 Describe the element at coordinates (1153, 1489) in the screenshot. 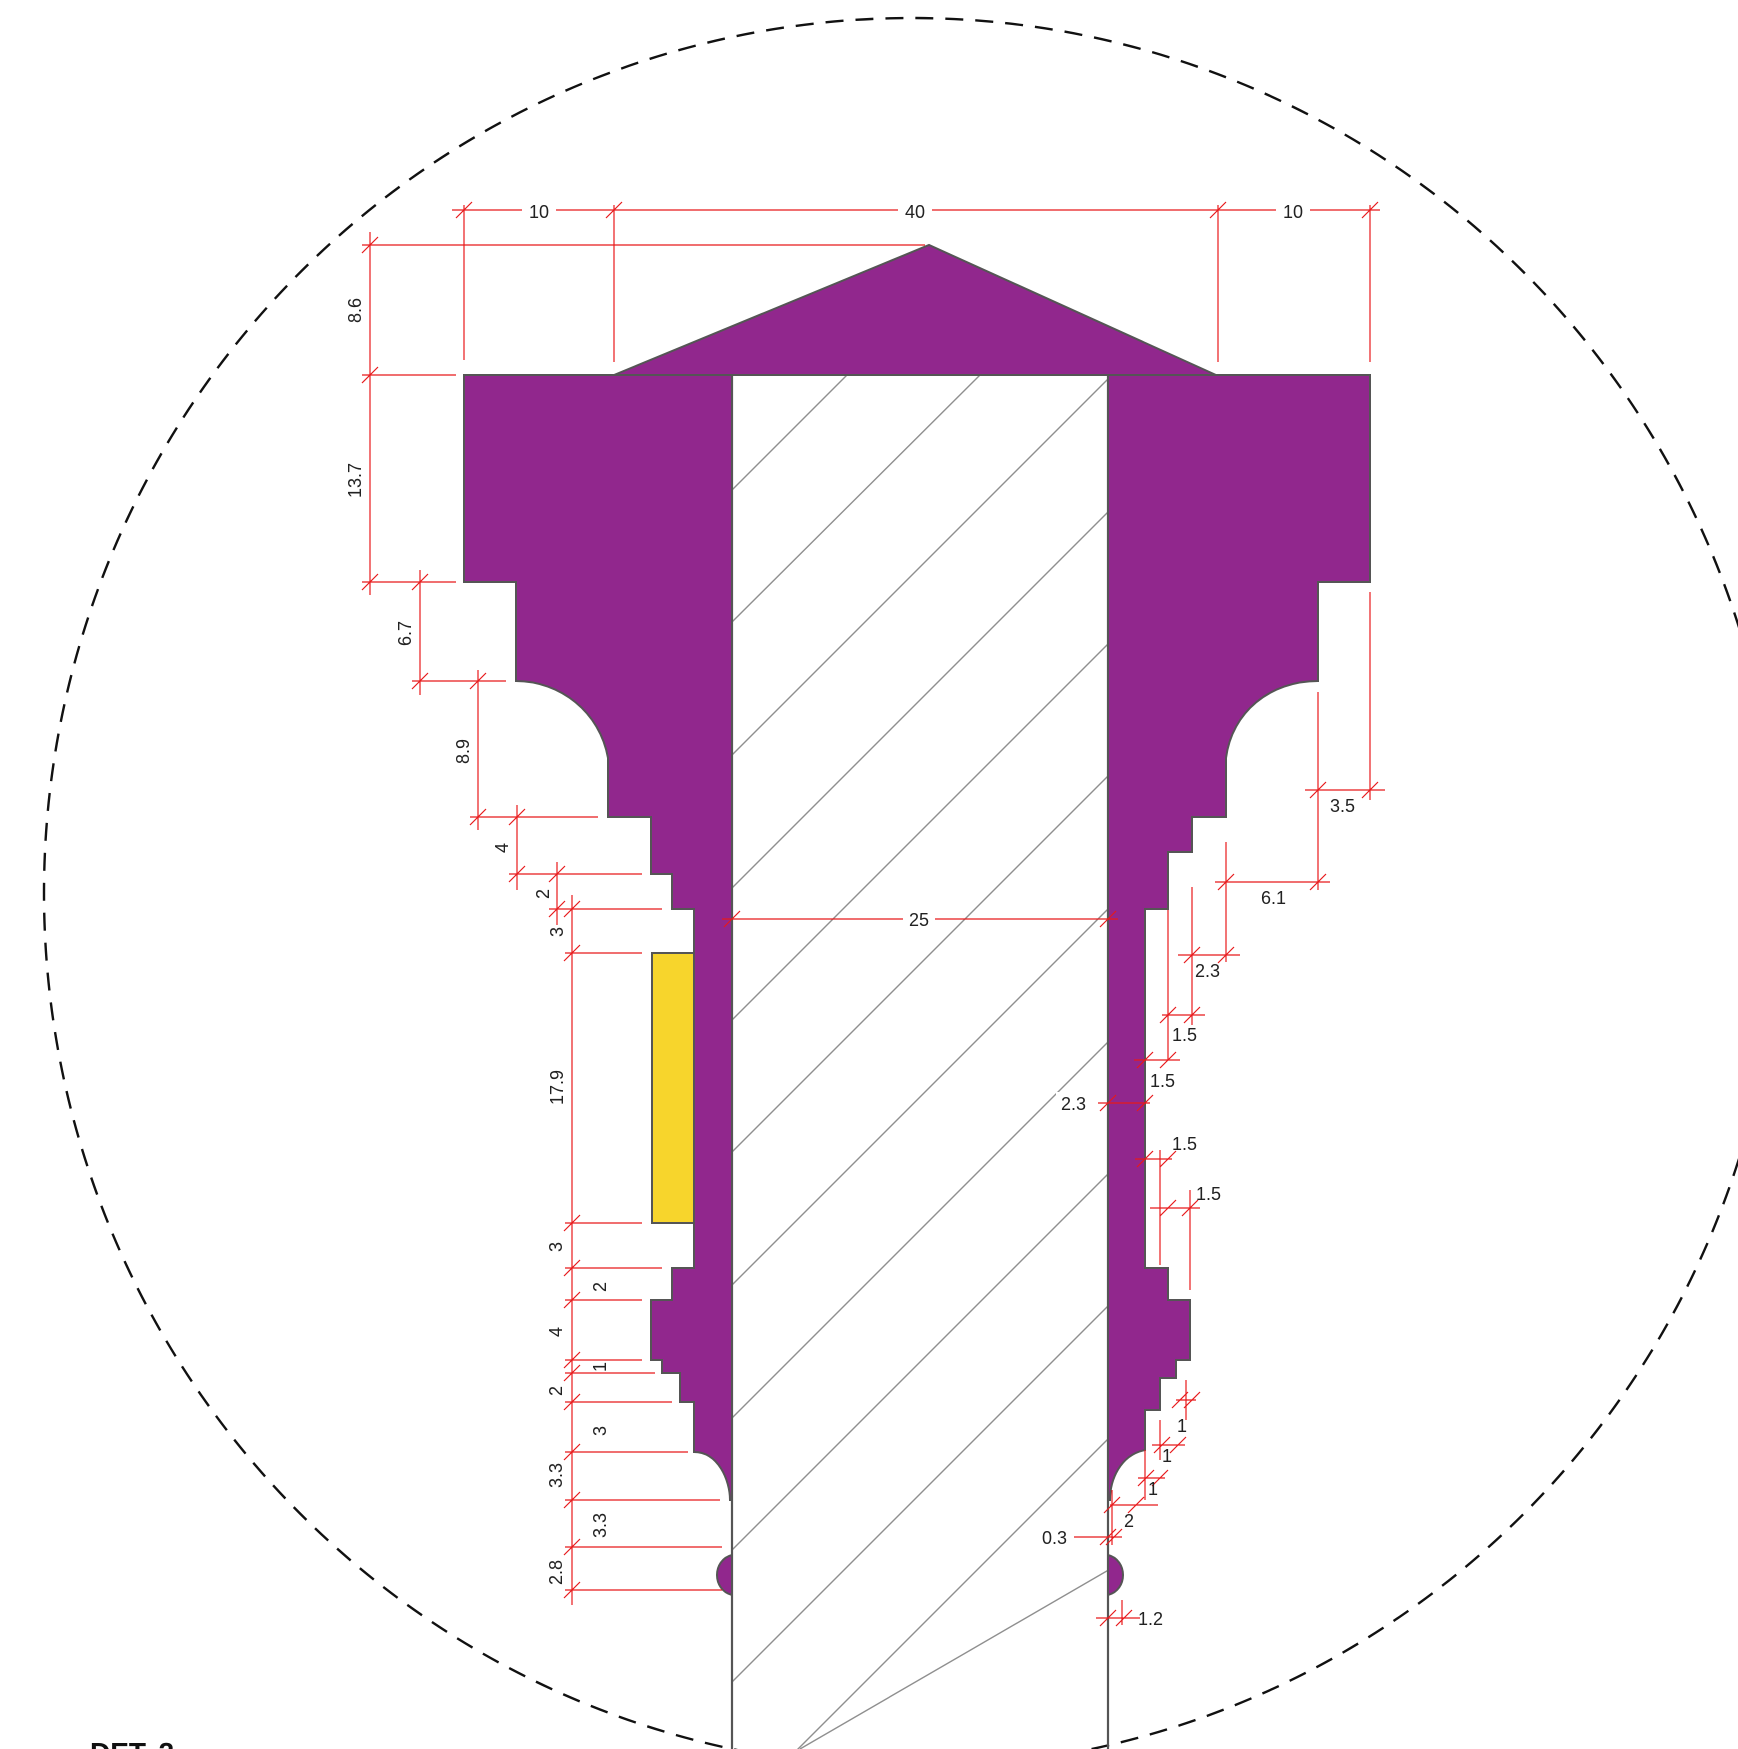

I see `dim-right-1c: 1` at that location.